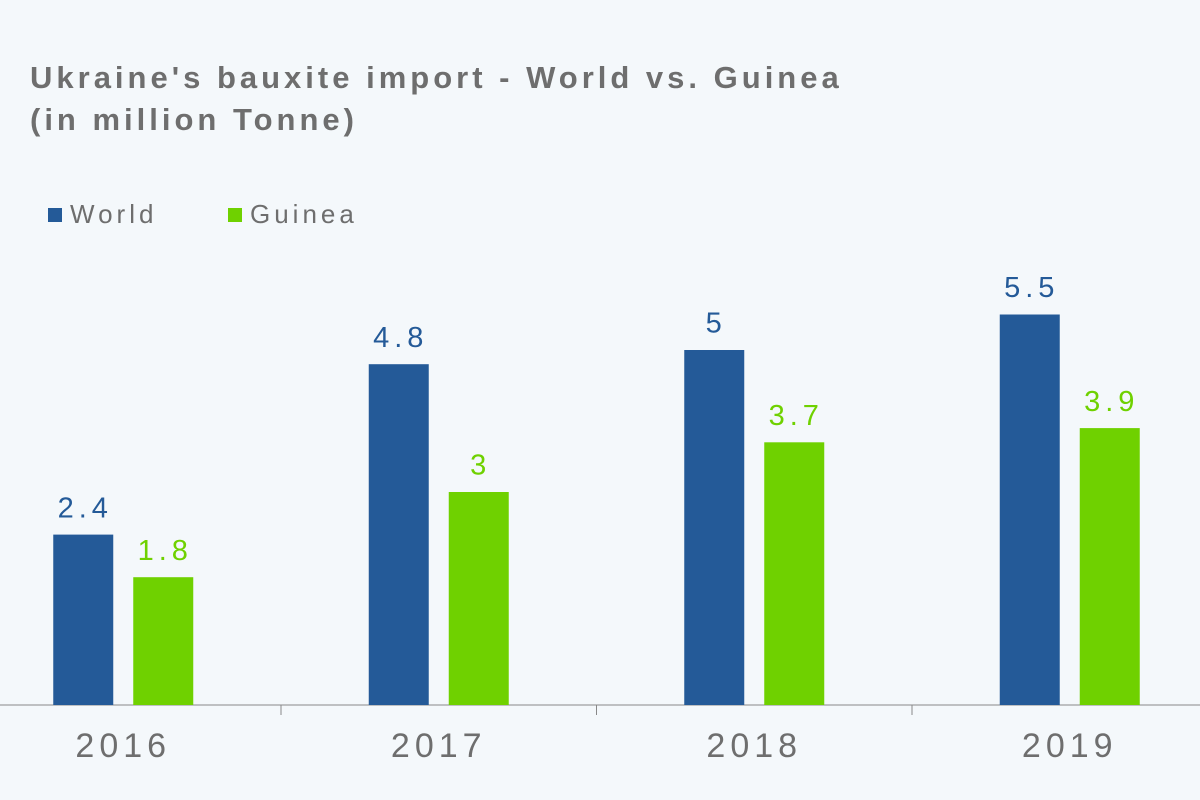 Image resolution: width=1200 pixels, height=800 pixels. I want to click on data-label: 1.8, so click(165, 551).